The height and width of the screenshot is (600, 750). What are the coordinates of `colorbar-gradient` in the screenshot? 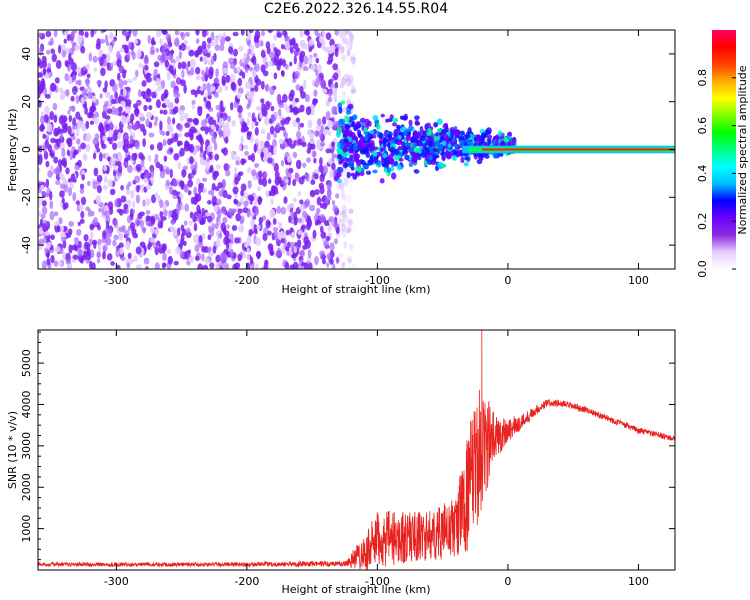 It's located at (724, 149).